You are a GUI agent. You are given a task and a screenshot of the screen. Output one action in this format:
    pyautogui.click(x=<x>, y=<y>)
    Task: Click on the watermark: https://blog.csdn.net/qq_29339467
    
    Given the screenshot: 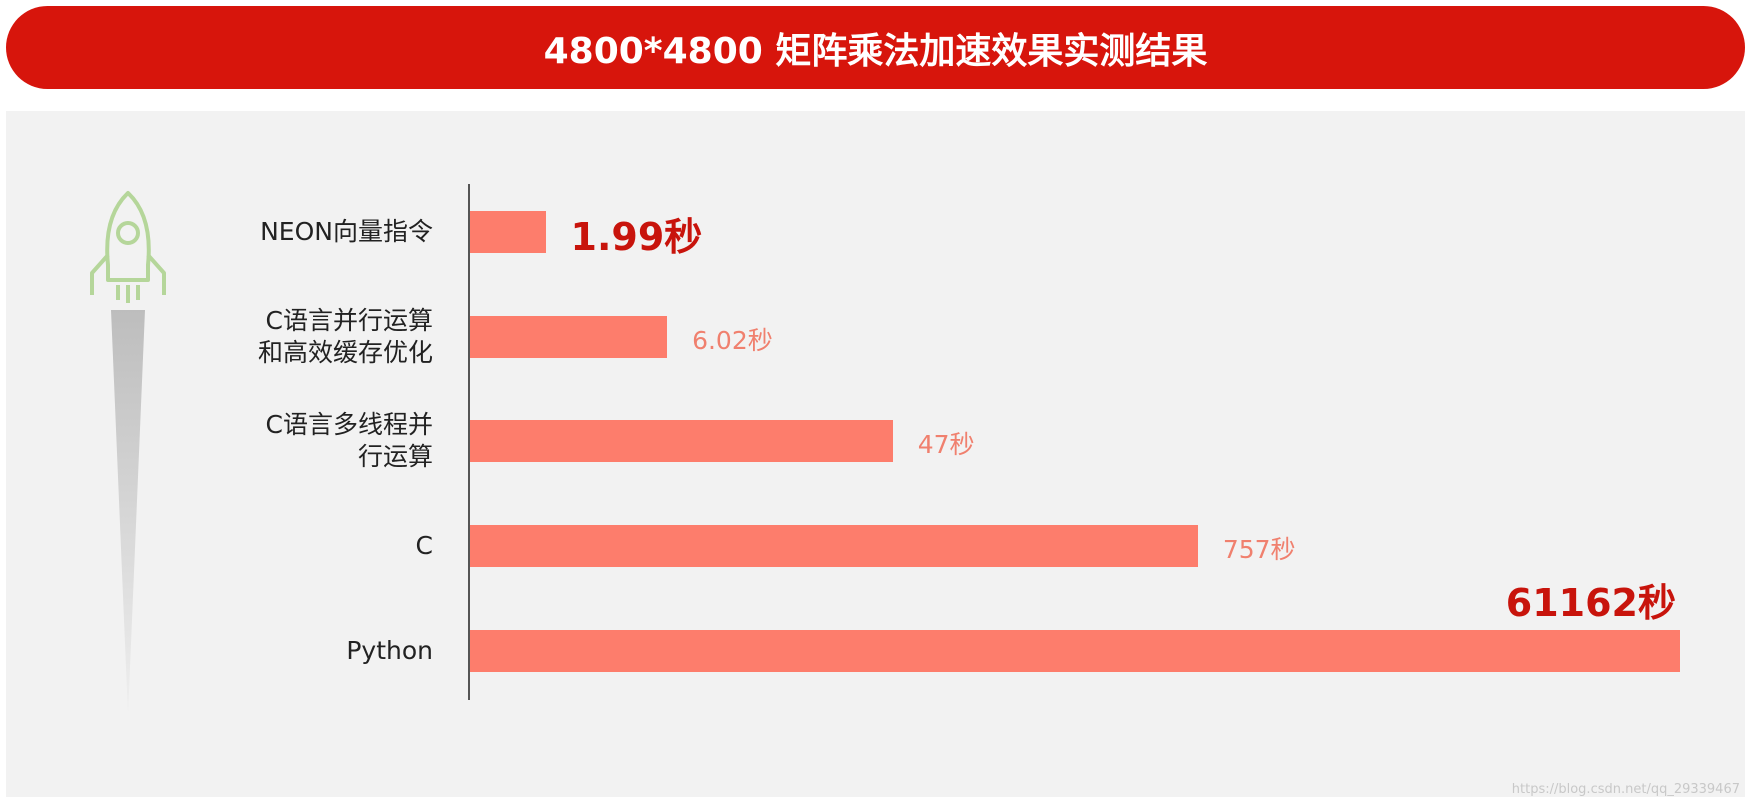 What is the action you would take?
    pyautogui.click(x=1625, y=789)
    